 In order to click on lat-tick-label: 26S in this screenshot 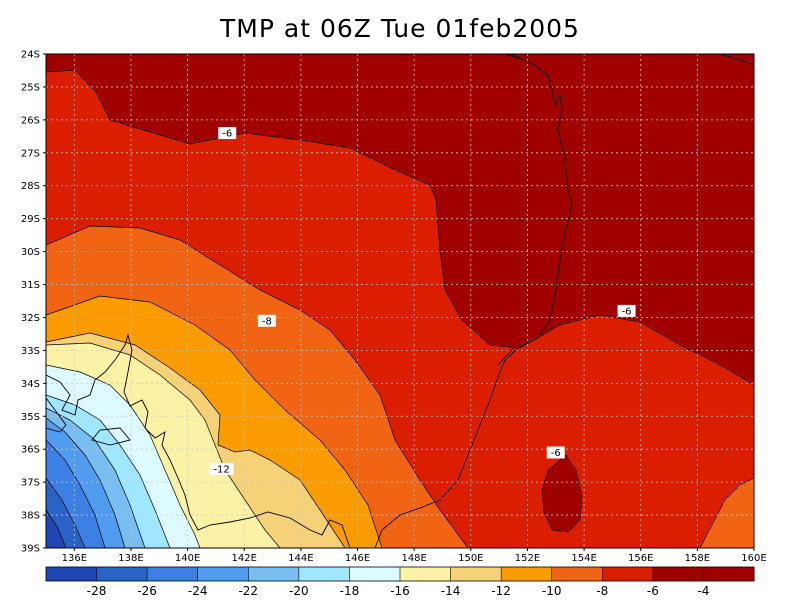, I will do `click(30, 120)`.